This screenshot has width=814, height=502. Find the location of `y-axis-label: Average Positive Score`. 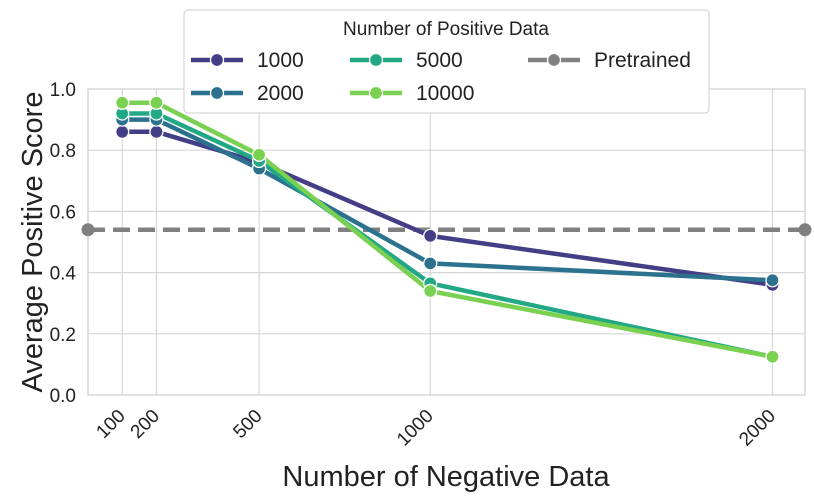

y-axis-label: Average Positive Score is located at coordinates (33, 242).